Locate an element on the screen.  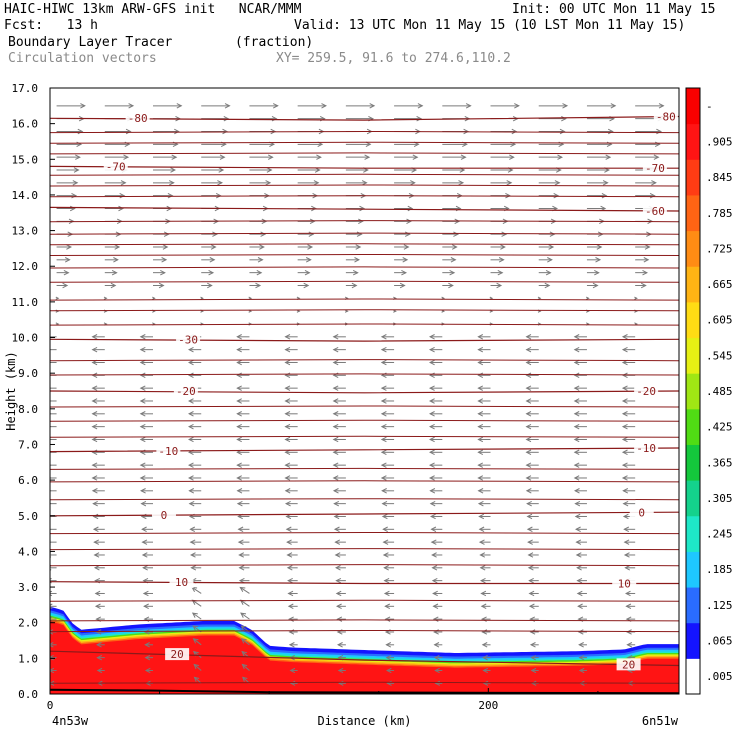
y-tick-label: 17.0 is located at coordinates (25, 88).